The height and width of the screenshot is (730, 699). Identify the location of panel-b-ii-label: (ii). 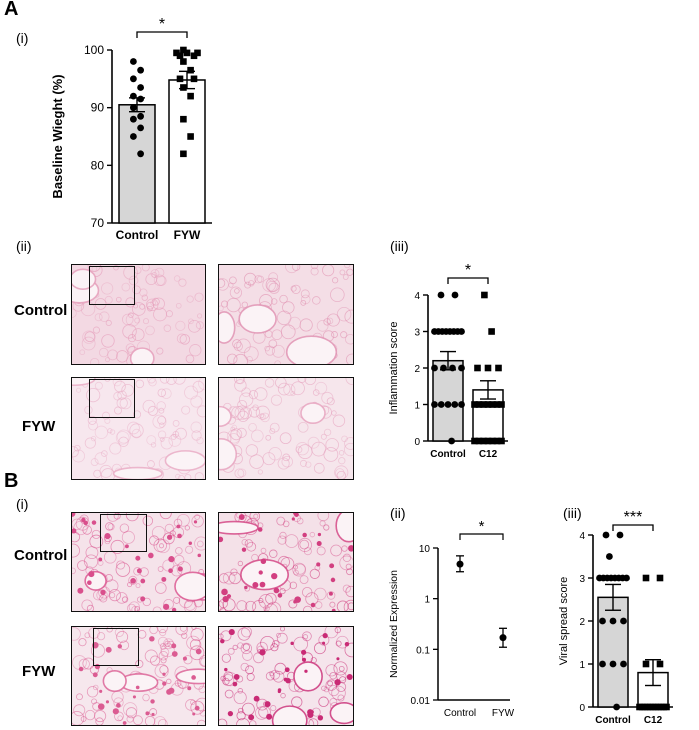
(398, 513).